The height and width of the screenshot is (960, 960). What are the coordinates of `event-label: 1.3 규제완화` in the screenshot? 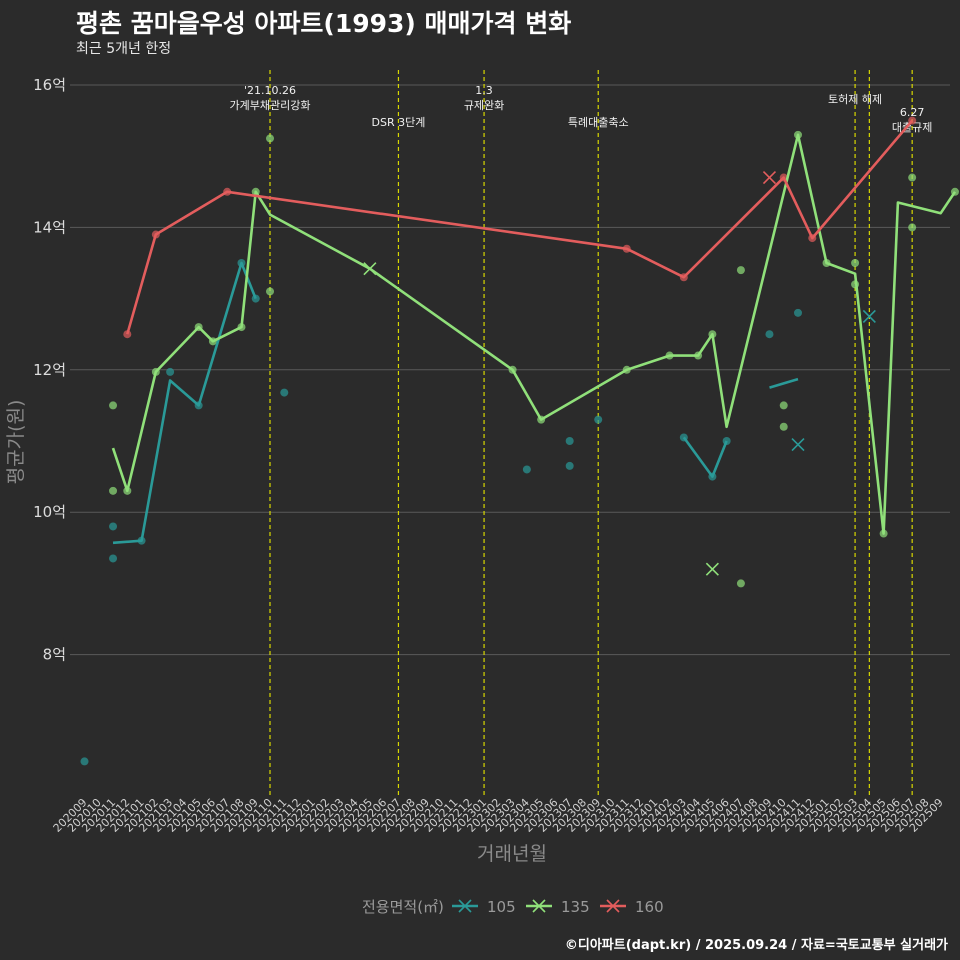 It's located at (484, 98).